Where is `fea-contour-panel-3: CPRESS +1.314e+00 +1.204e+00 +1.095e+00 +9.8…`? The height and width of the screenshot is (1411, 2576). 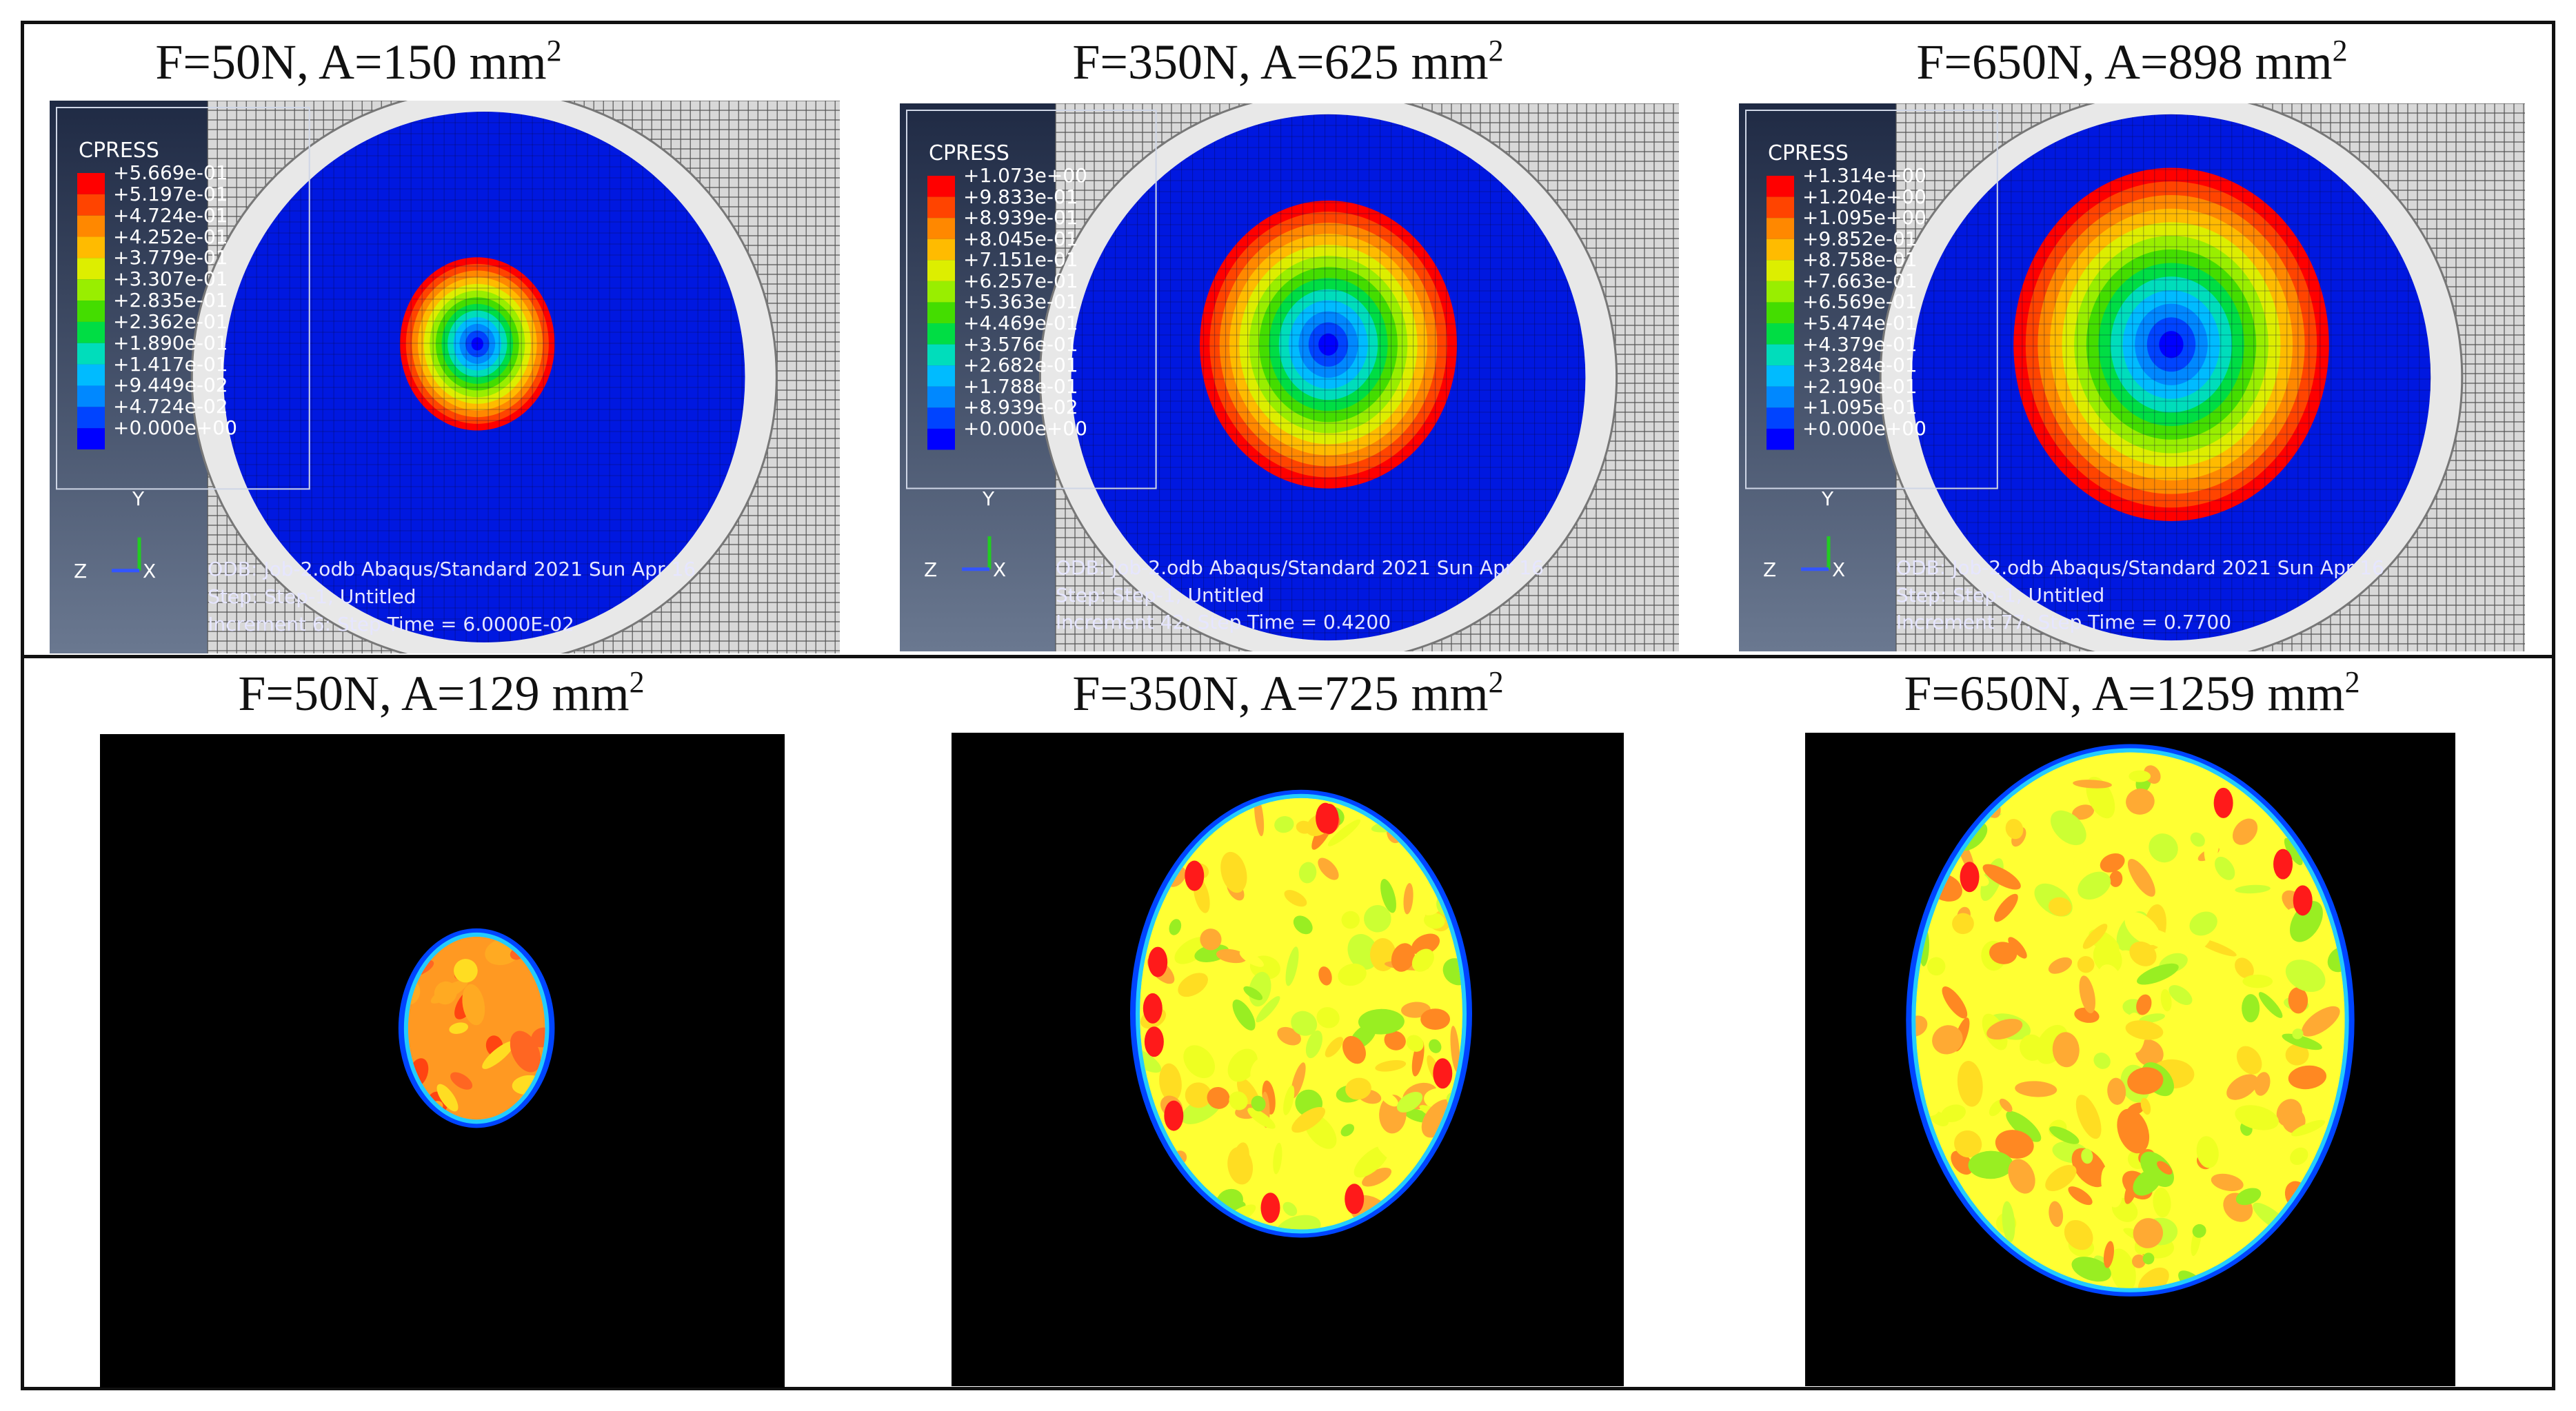 fea-contour-panel-3: CPRESS +1.314e+00 +1.204e+00 +1.095e+00 +9.8… is located at coordinates (2132, 377).